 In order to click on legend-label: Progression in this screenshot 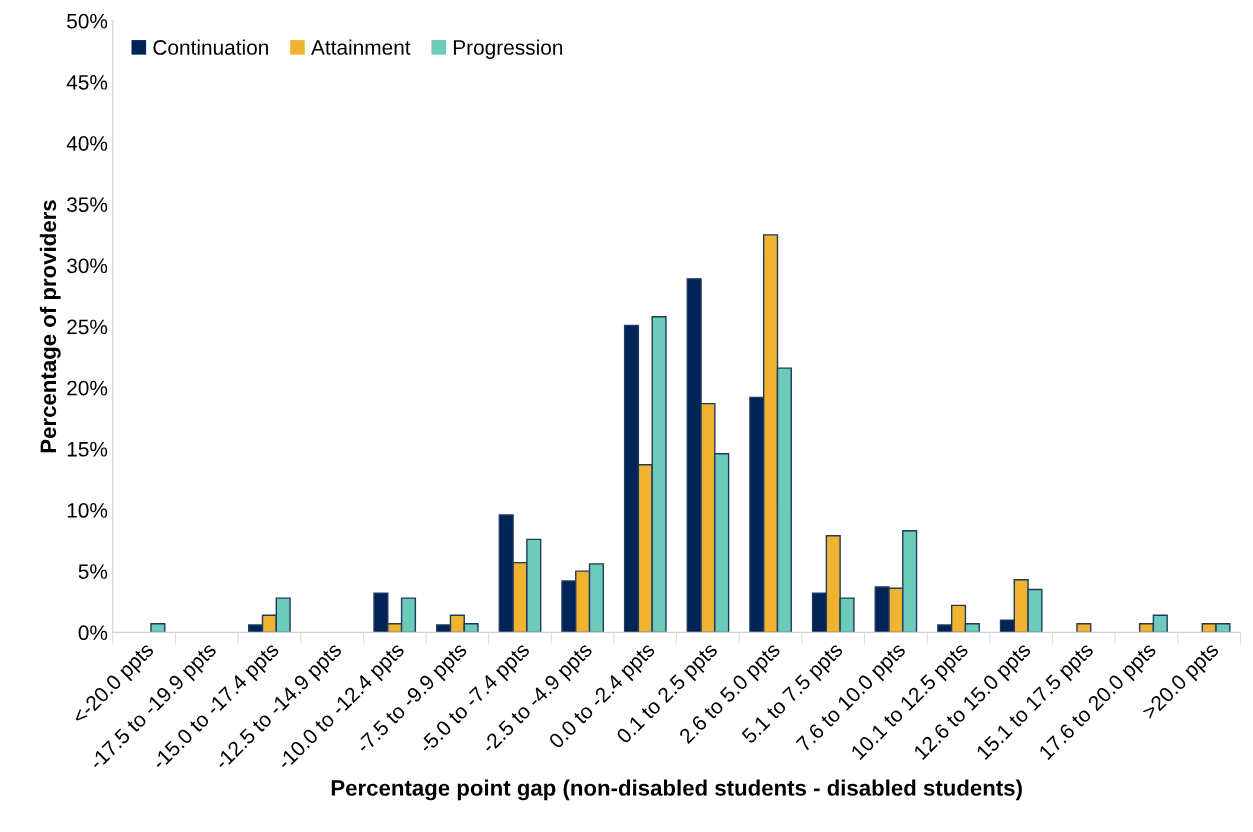, I will do `click(508, 49)`.